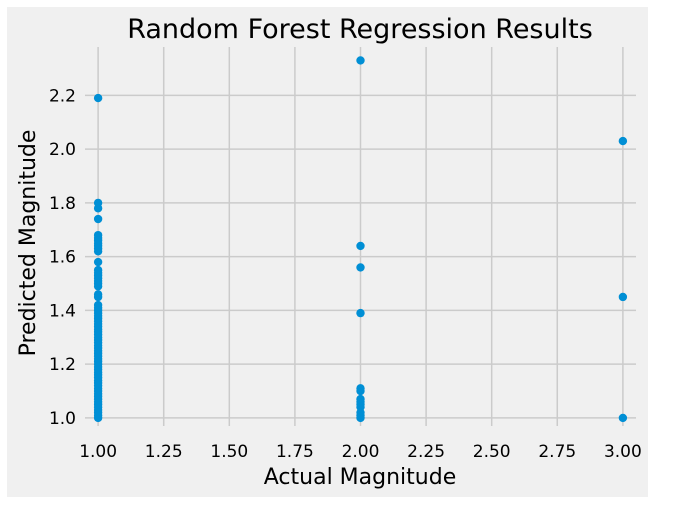 This screenshot has width=700, height=512. I want to click on y-axis-label: Predicted Magnitude, so click(28, 243).